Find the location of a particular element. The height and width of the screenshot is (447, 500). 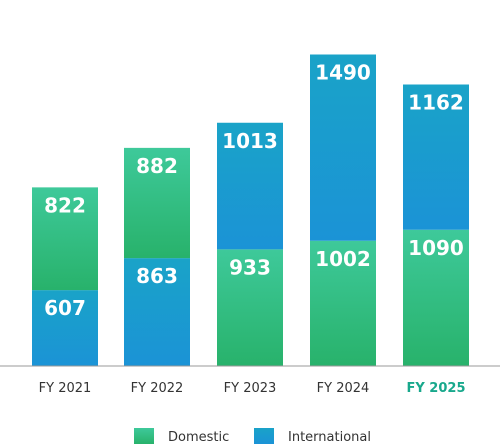

x-axis-ticks: FY 2021 FY 2022 FY 2023 FY 2024 FY 2025 is located at coordinates (252, 388).